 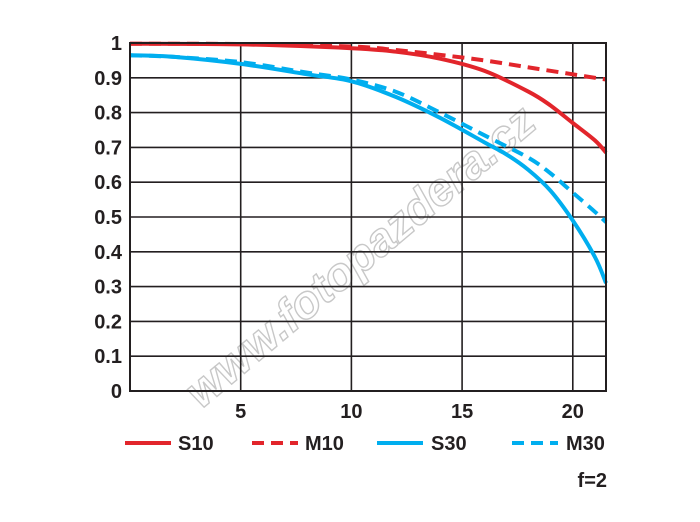 What do you see at coordinates (573, 412) in the screenshot?
I see `x-tick-label: 20` at bounding box center [573, 412].